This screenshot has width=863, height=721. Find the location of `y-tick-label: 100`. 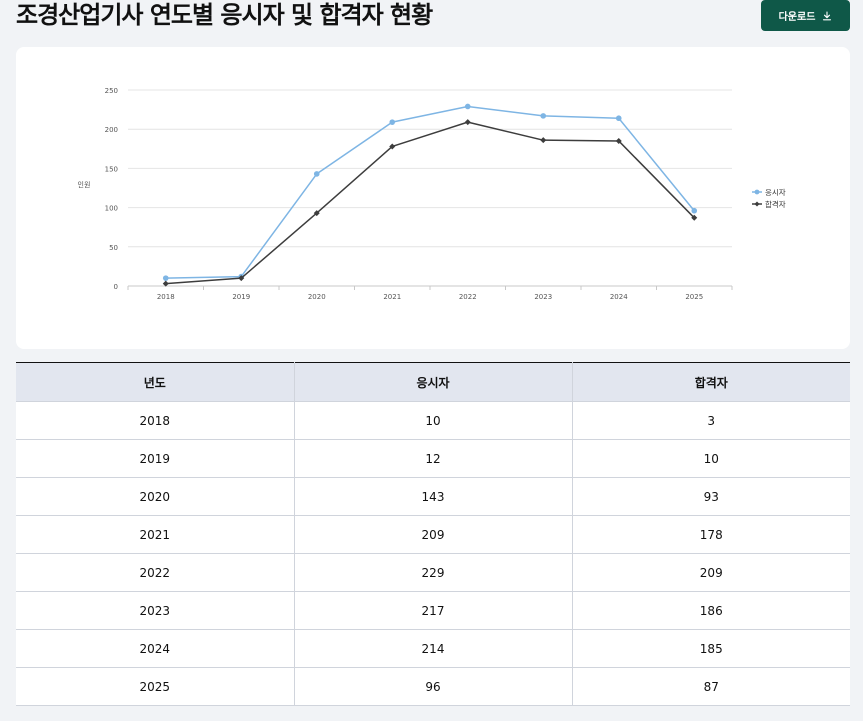

y-tick-label: 100 is located at coordinates (111, 209).